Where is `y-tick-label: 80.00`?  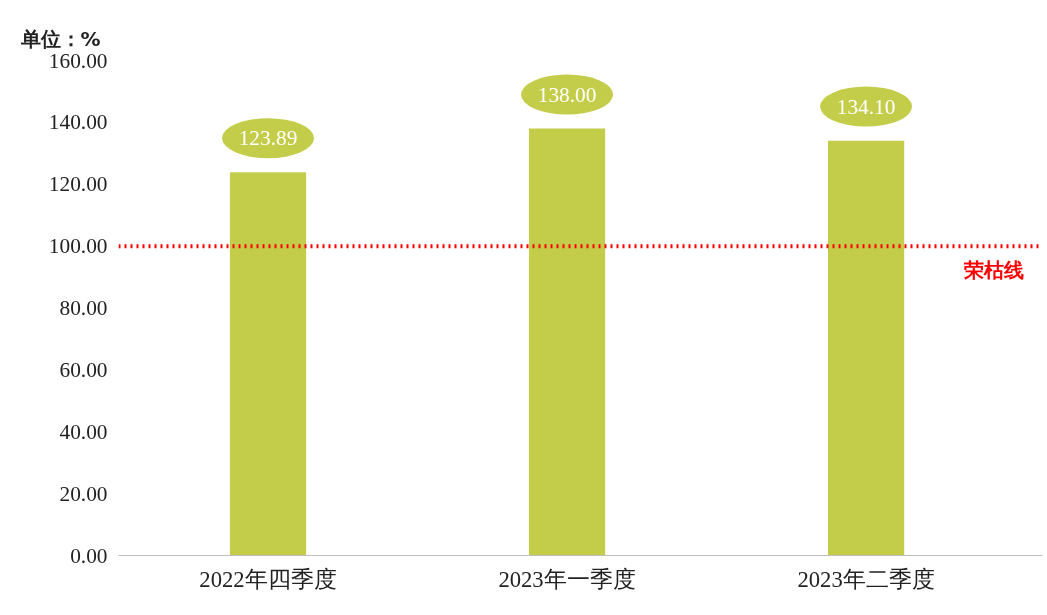
y-tick-label: 80.00 is located at coordinates (83, 308).